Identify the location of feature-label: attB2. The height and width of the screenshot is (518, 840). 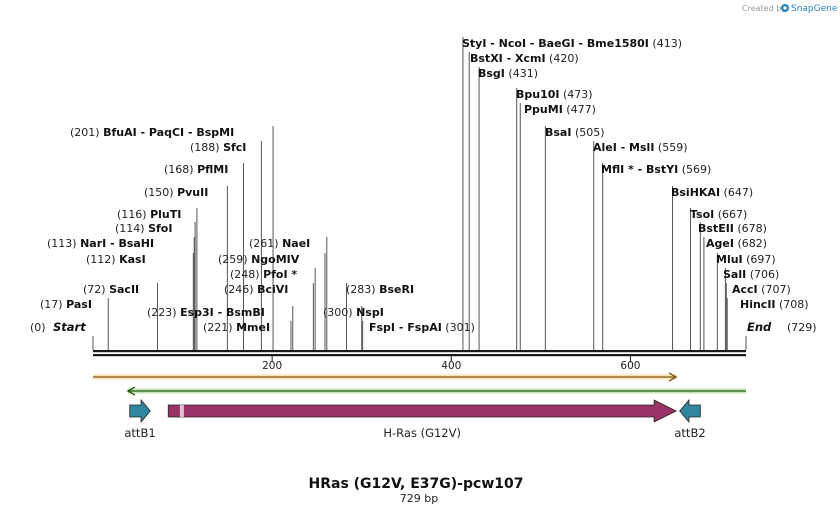
(689, 433).